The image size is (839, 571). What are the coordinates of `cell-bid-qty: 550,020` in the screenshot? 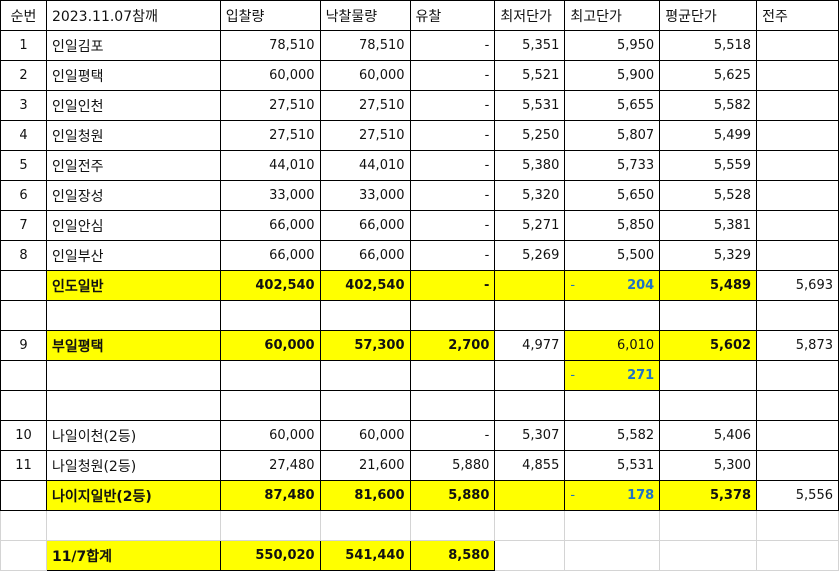 It's located at (270, 555).